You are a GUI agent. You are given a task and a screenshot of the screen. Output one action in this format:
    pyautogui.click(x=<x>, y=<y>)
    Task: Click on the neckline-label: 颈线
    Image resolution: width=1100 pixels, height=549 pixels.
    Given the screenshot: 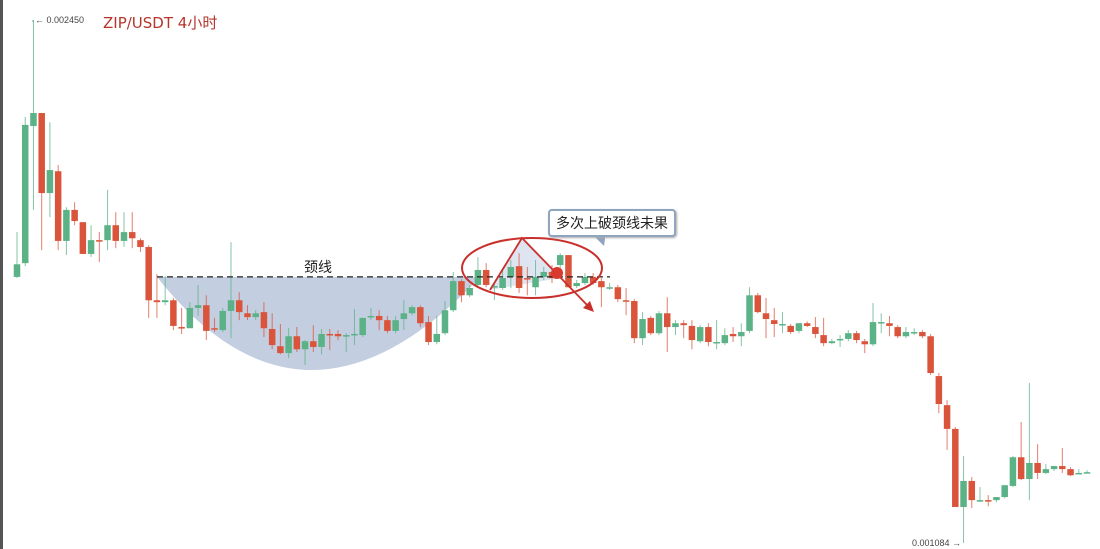 What is the action you would take?
    pyautogui.click(x=318, y=268)
    